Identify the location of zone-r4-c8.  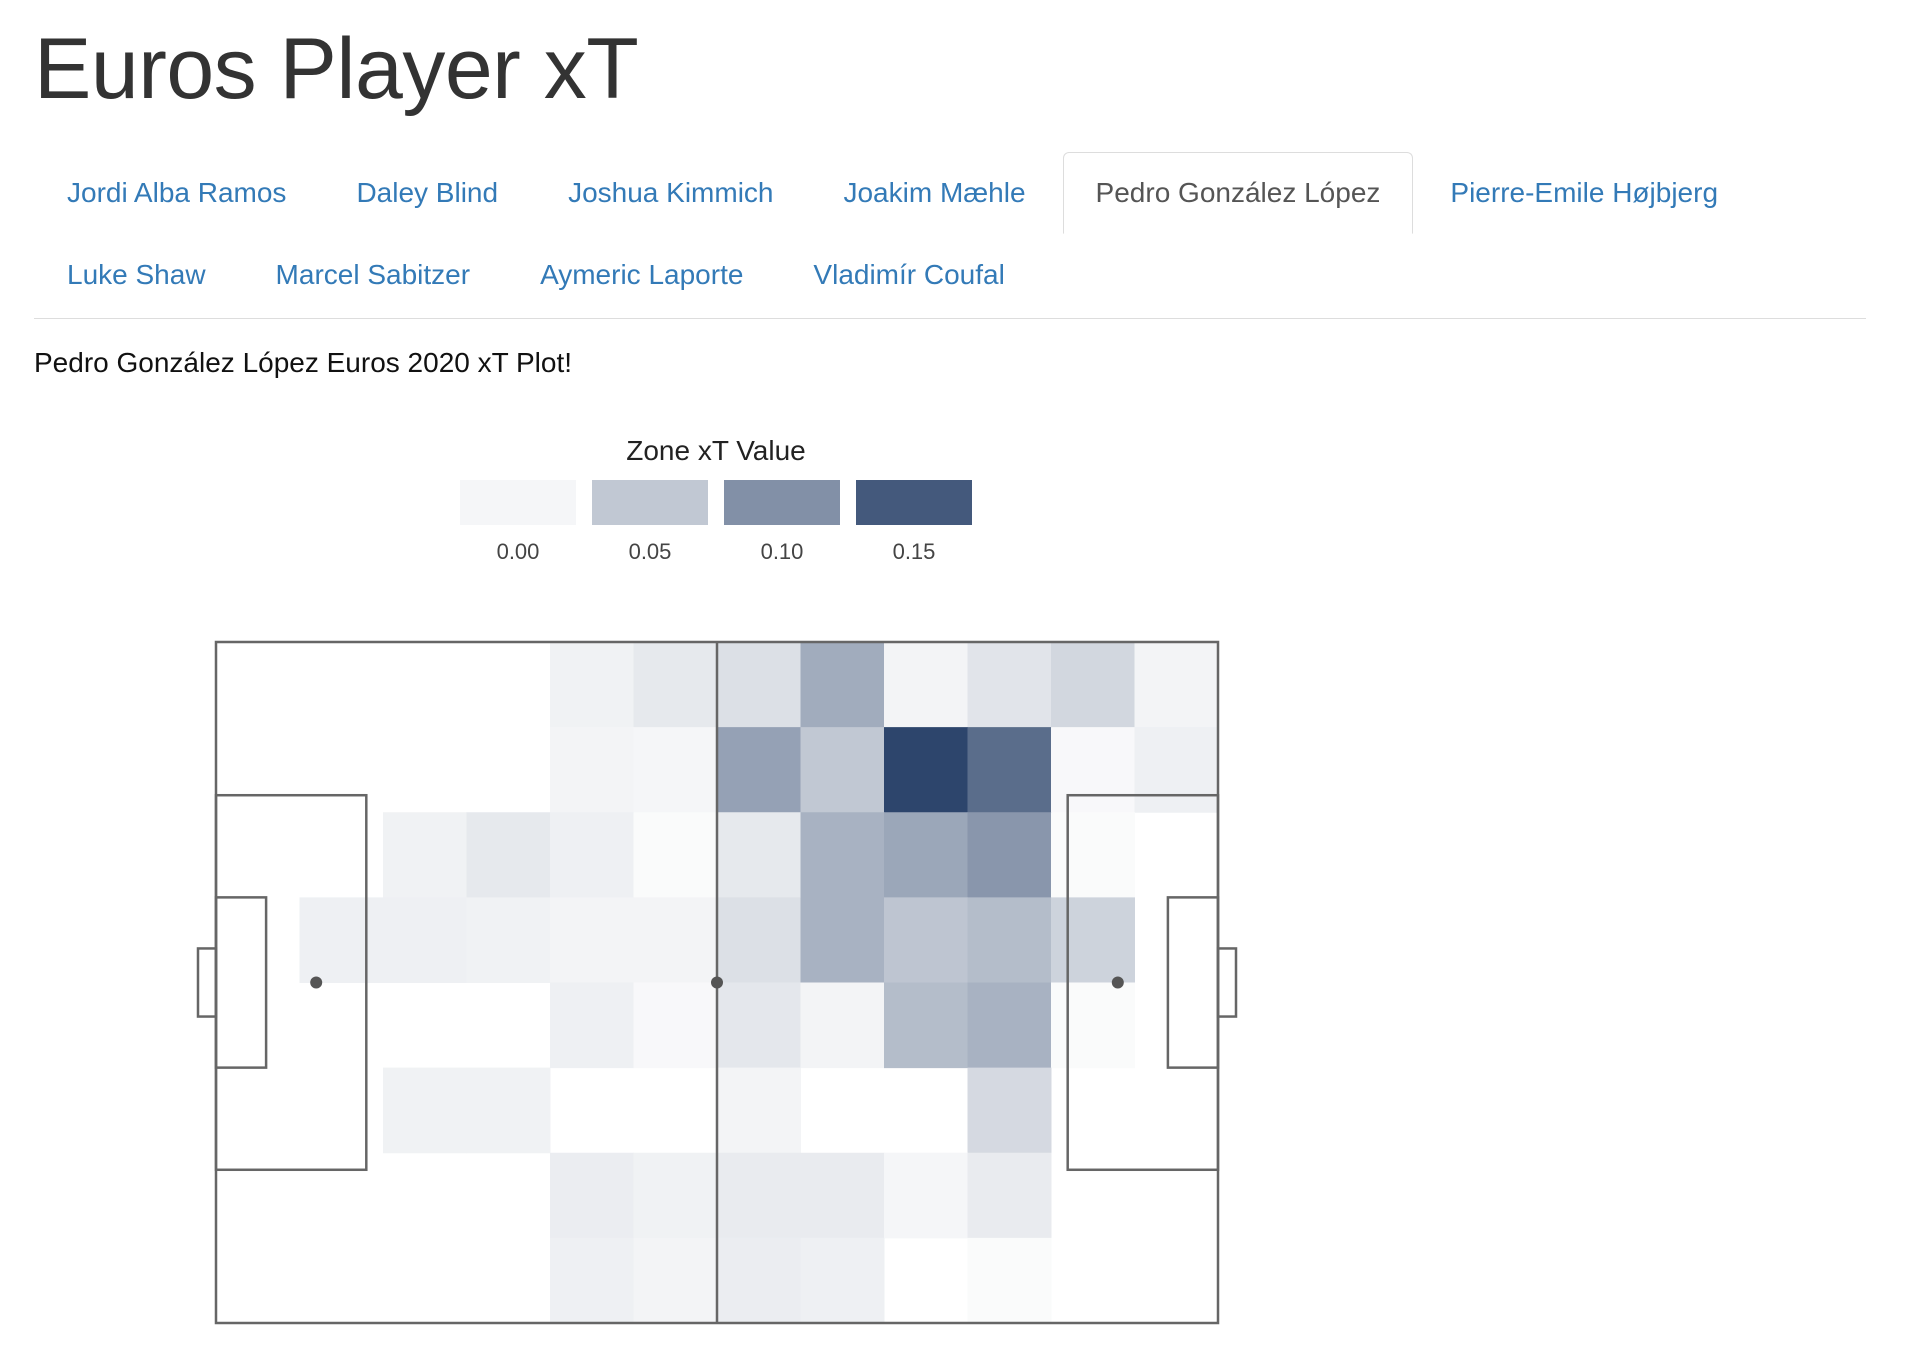
(926, 1025).